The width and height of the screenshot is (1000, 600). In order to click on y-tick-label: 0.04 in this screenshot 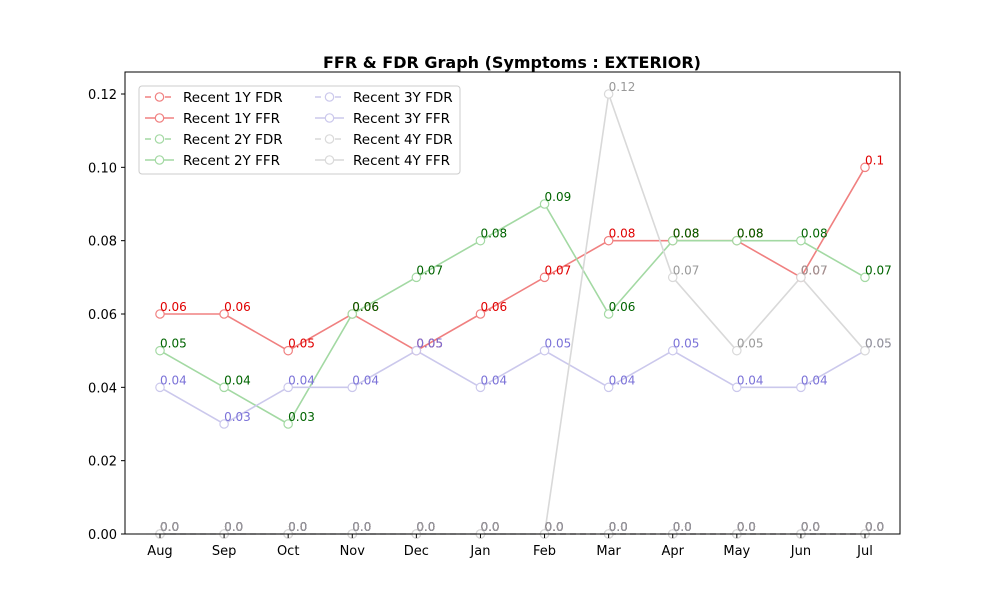, I will do `click(102, 388)`.